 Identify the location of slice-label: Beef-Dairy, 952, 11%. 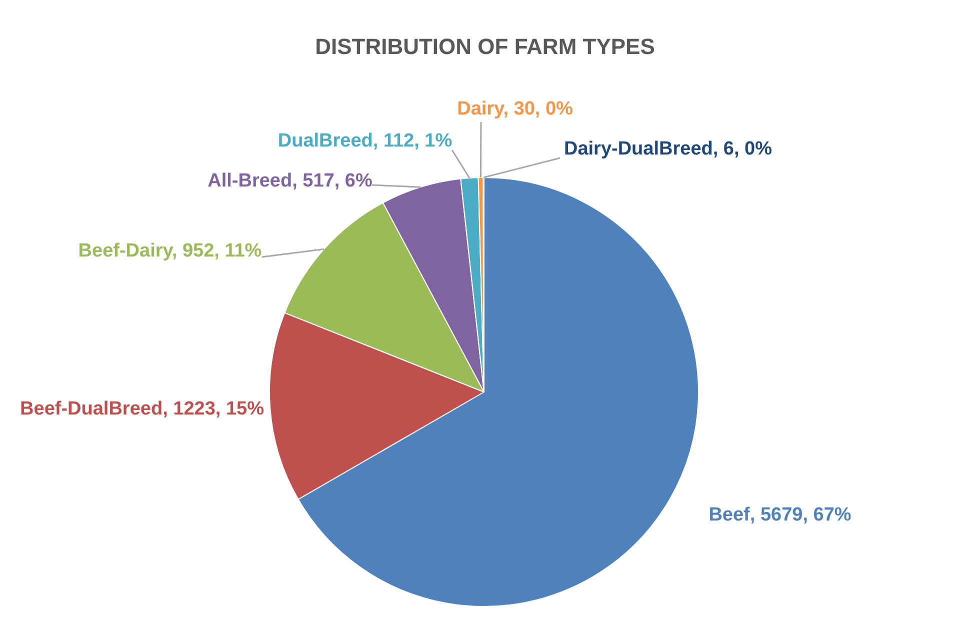
(170, 251).